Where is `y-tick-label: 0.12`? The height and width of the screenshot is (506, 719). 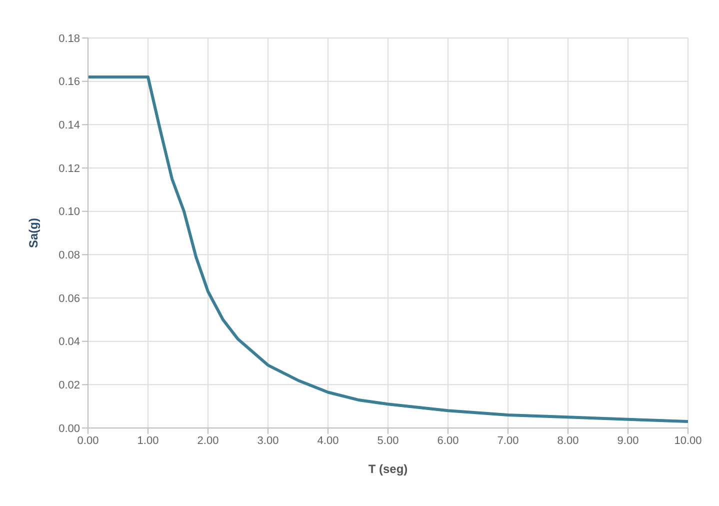
y-tick-label: 0.12 is located at coordinates (69, 168).